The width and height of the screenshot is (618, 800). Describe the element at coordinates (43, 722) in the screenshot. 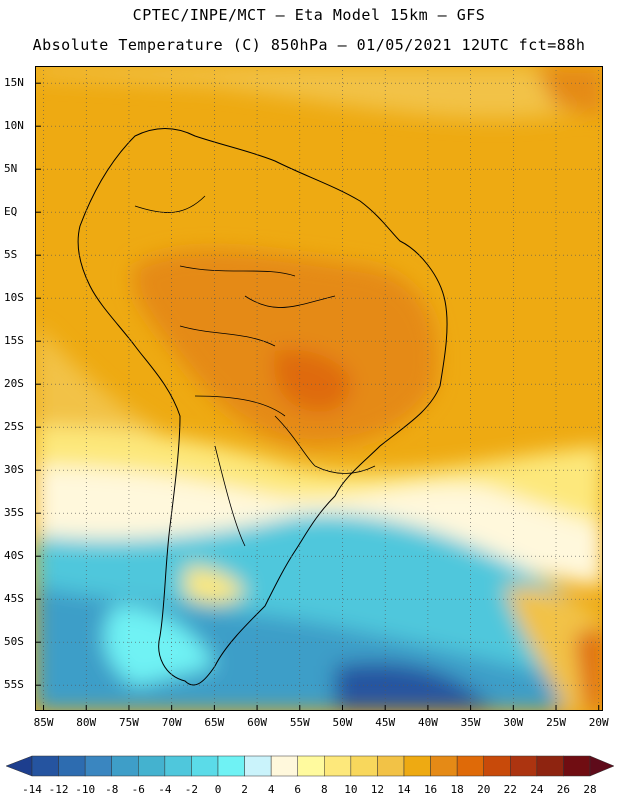

I see `lon-label: 85W` at that location.